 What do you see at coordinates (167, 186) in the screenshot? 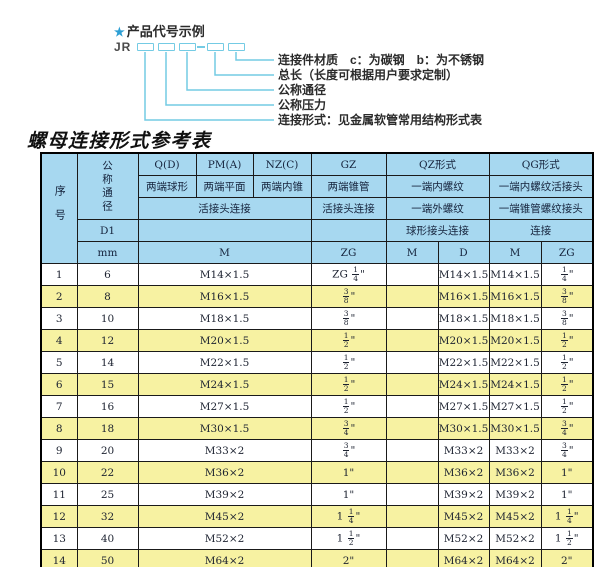
I see `header-q-desc: 两端球形` at bounding box center [167, 186].